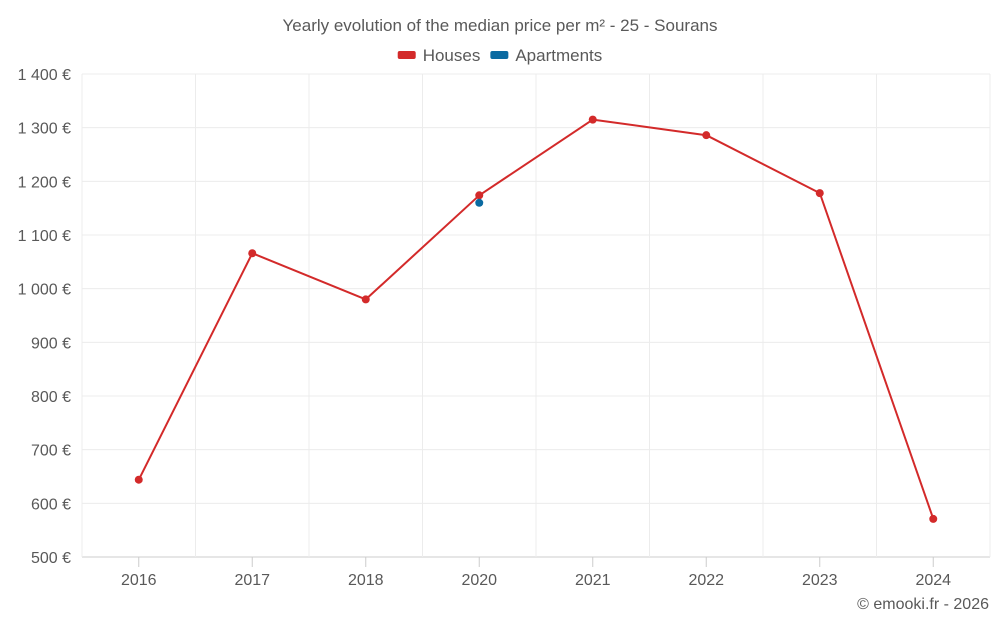 The height and width of the screenshot is (625, 1000). I want to click on y-tick-label: 500 €, so click(51, 558).